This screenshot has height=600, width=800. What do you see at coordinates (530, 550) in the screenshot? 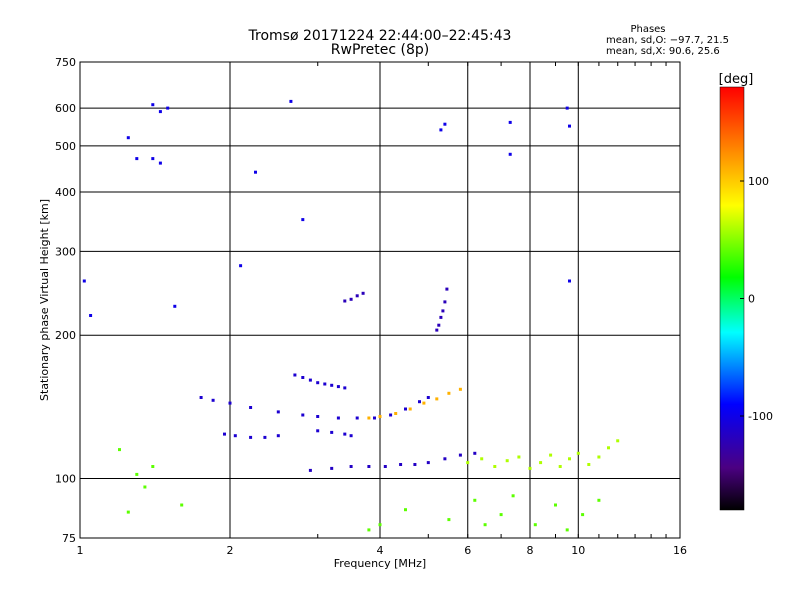
I see `x-tick-label: 8` at bounding box center [530, 550].